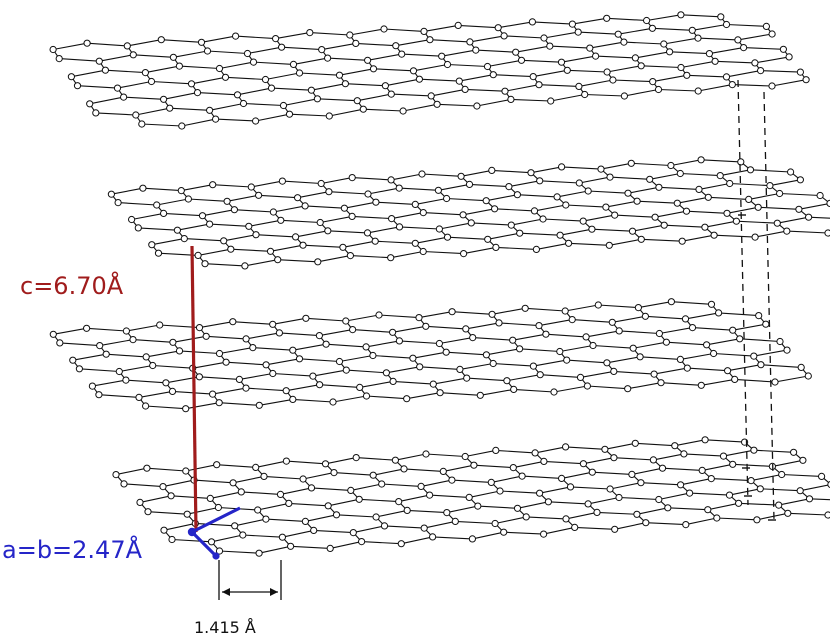 The width and height of the screenshot is (830, 641). What do you see at coordinates (234, 422) in the screenshot?
I see `lattice-vectors` at bounding box center [234, 422].